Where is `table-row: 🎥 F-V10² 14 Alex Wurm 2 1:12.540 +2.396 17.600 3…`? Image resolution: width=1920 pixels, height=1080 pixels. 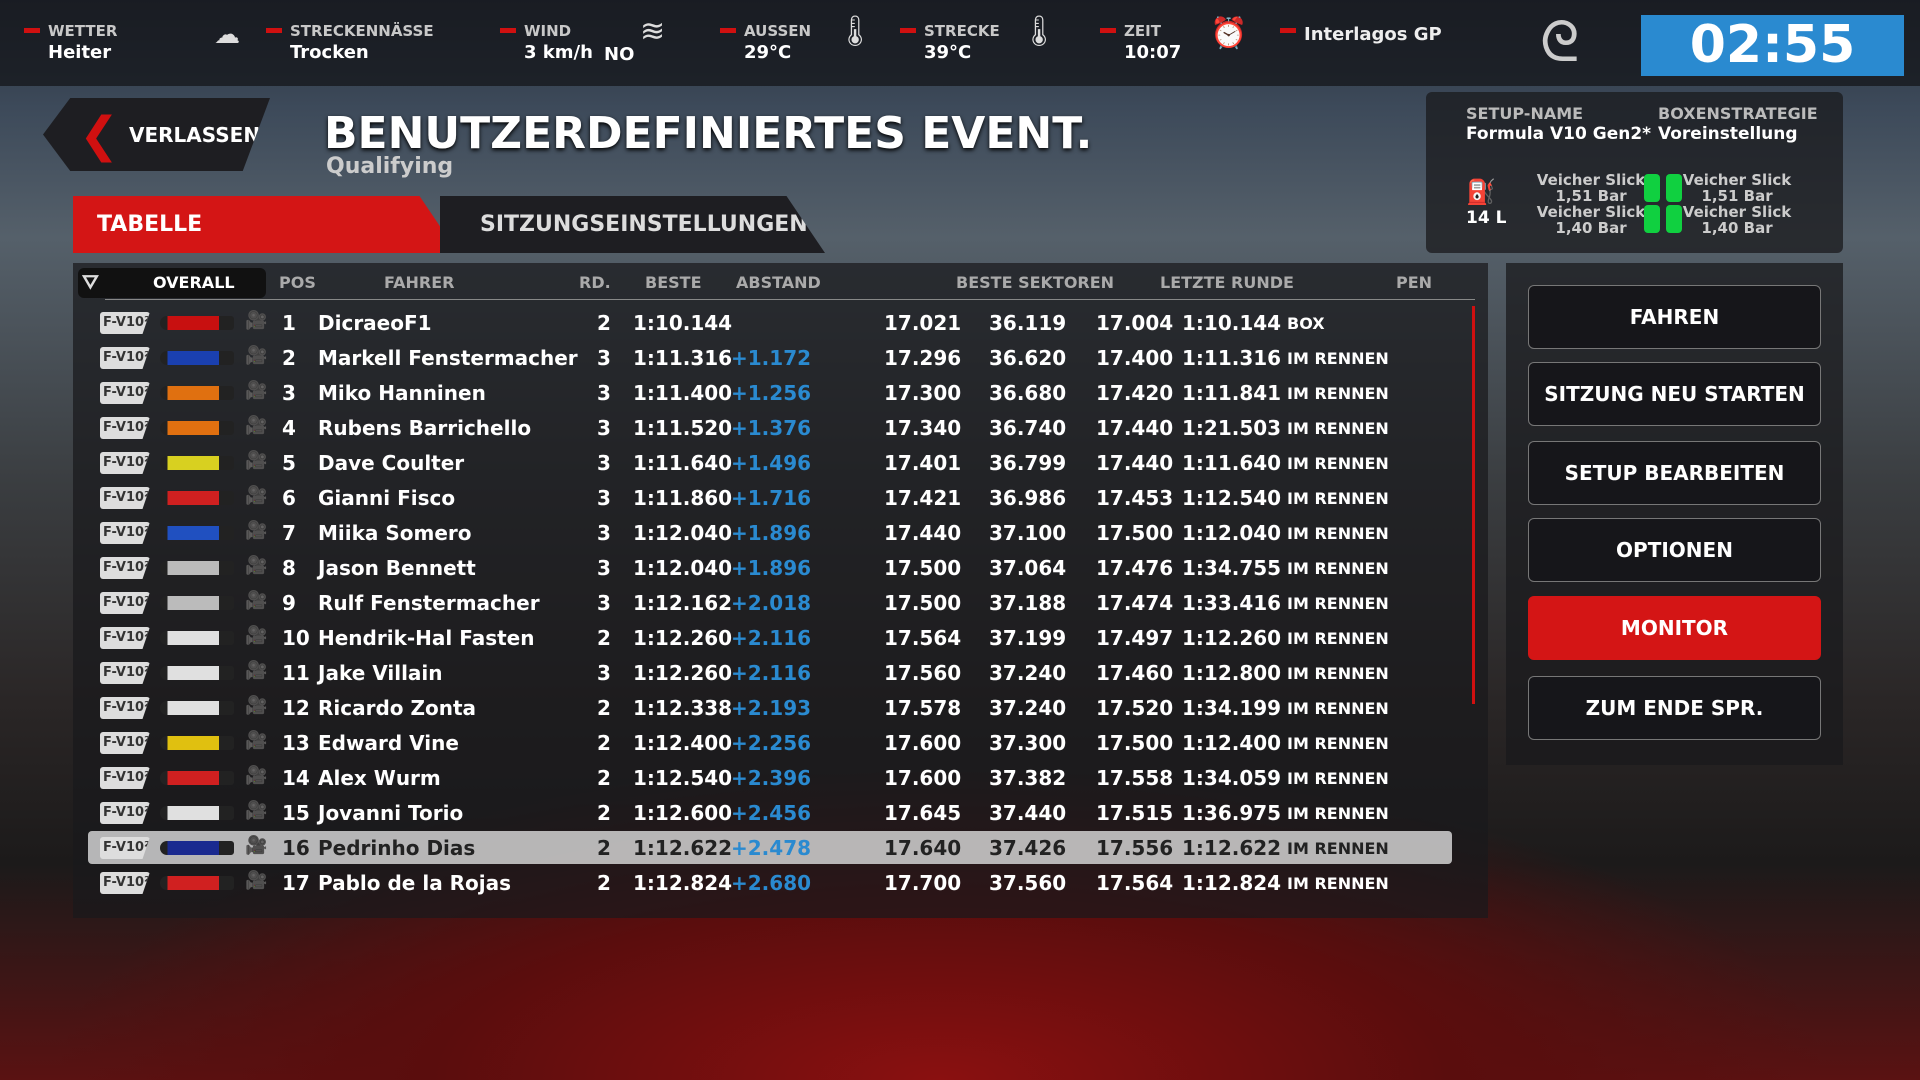 table-row: 🎥 F-V10² 14 Alex Wurm 2 1:12.540 +2.396 17.600 3… is located at coordinates (770, 777).